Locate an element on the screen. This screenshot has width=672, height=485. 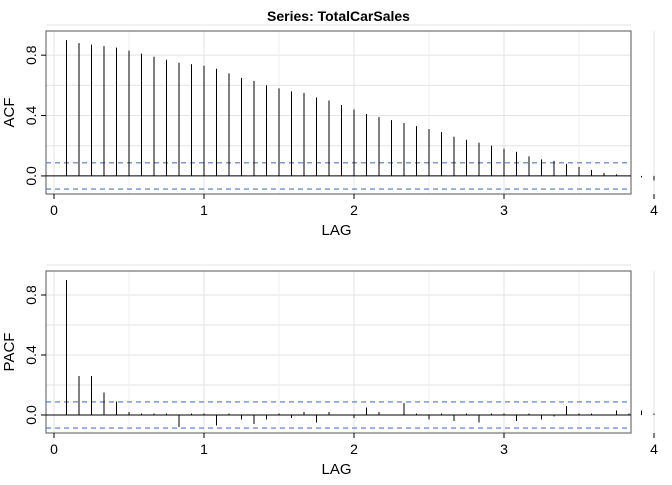
pacf-x-tick-label-2: 2 is located at coordinates (354, 449).